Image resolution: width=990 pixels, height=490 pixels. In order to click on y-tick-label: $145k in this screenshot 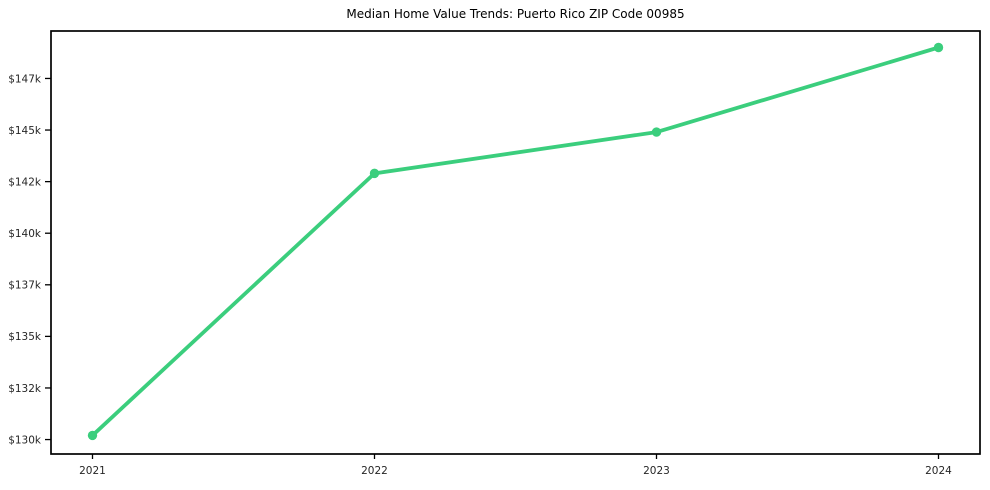, I will do `click(25, 131)`.